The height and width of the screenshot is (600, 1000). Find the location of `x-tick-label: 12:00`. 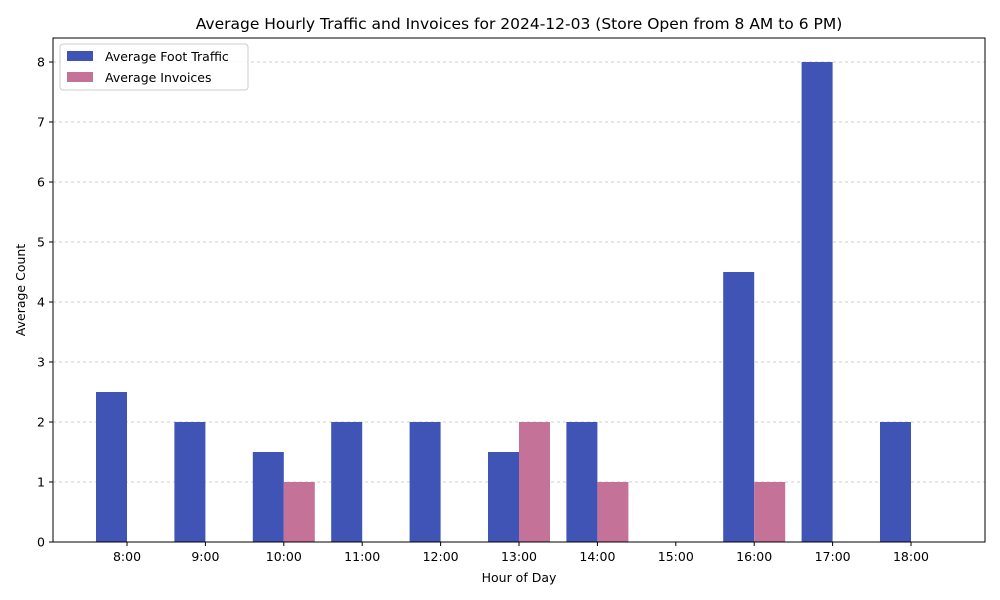

x-tick-label: 12:00 is located at coordinates (441, 556).